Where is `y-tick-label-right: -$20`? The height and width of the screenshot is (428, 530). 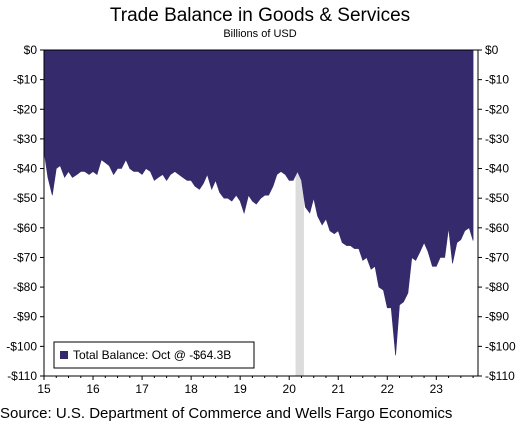
y-tick-label-right: -$20 is located at coordinates (497, 109).